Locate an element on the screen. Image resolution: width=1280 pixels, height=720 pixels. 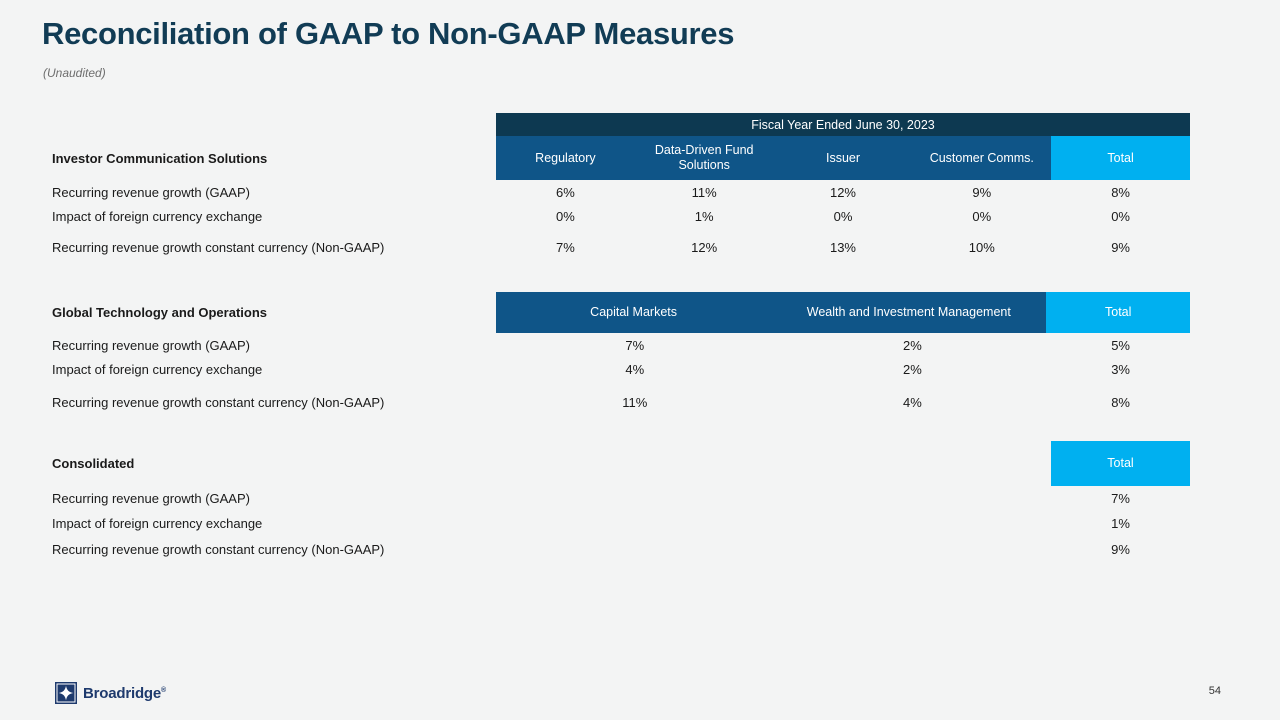
table3-section-cell: Consolidated is located at coordinates (274, 463).